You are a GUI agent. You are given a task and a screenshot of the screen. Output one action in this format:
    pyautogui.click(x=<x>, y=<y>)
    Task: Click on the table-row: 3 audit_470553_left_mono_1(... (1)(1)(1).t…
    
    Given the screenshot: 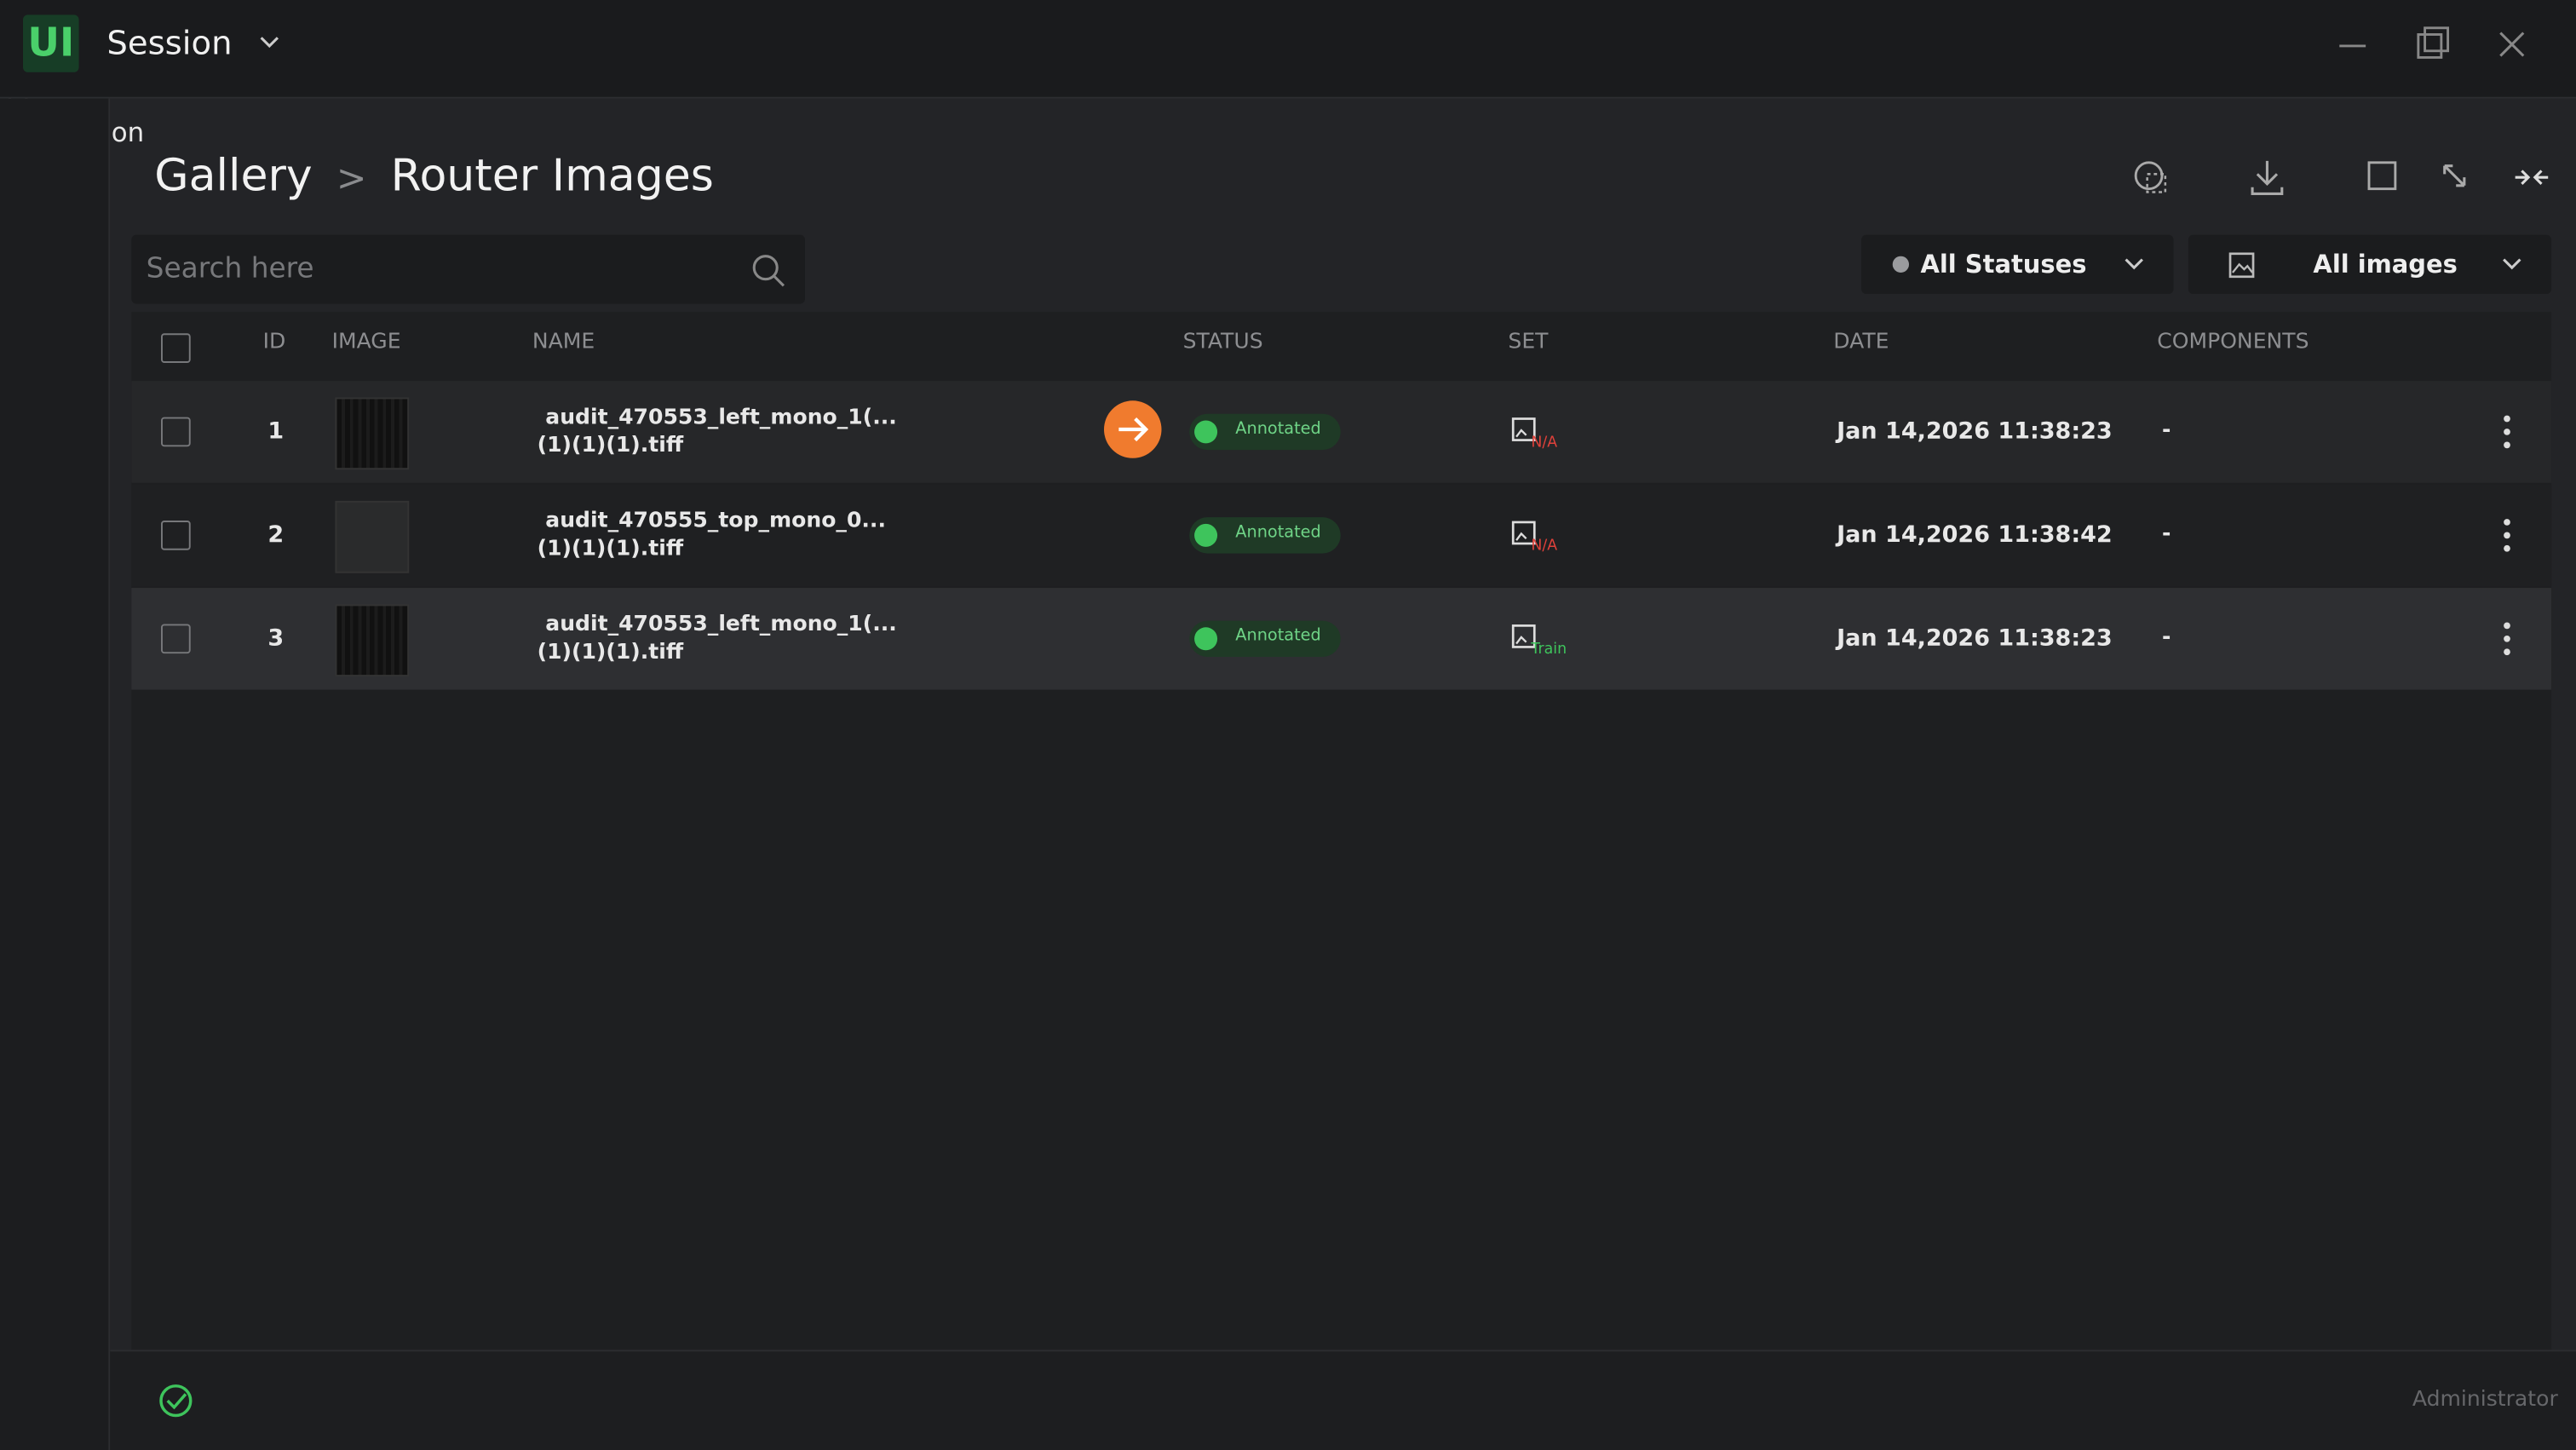 What is the action you would take?
    pyautogui.click(x=1341, y=639)
    